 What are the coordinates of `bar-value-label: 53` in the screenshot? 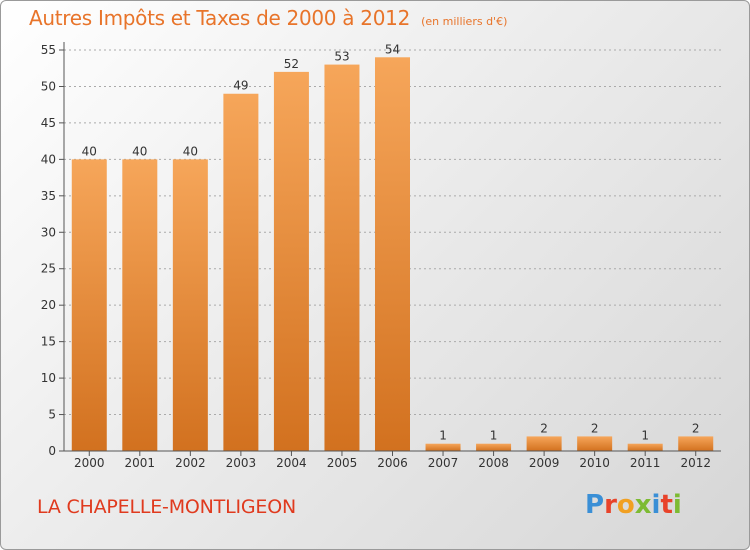 It's located at (341, 57).